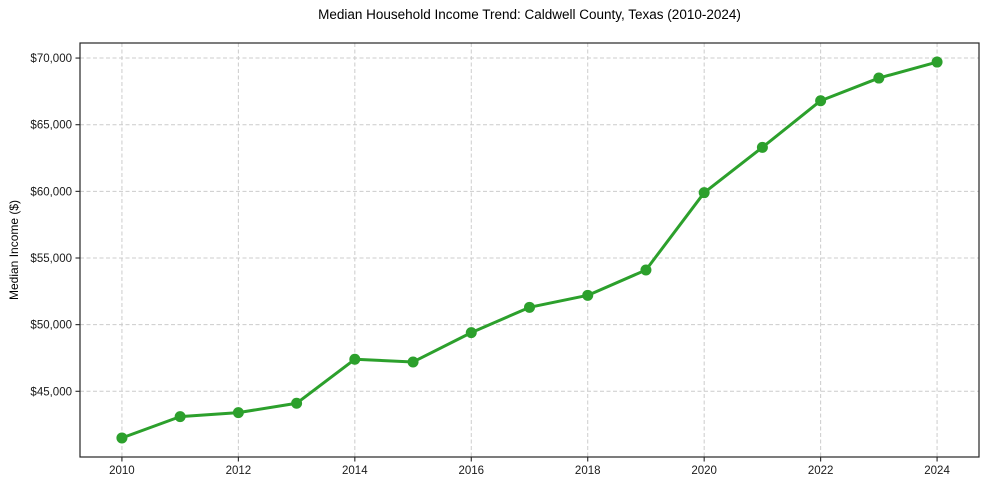 The image size is (989, 490). What do you see at coordinates (239, 471) in the screenshot?
I see `x-tick-label: 2012` at bounding box center [239, 471].